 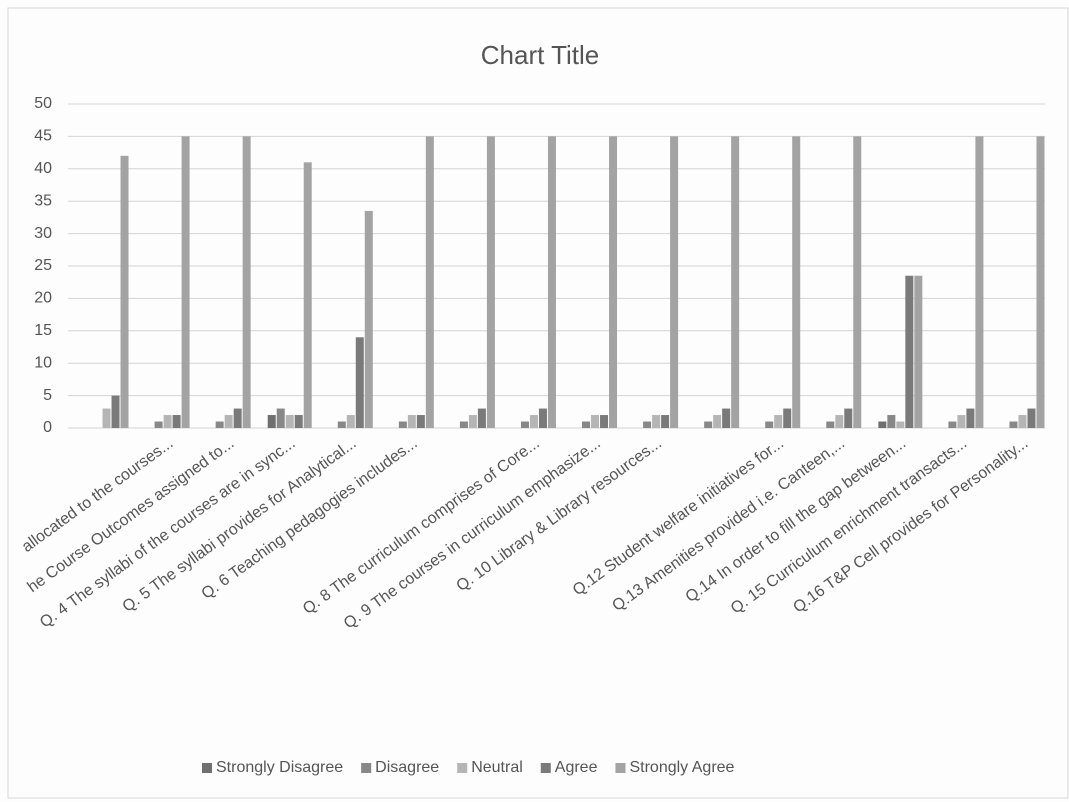 I want to click on chart-title: Chart Title, so click(x=540, y=55).